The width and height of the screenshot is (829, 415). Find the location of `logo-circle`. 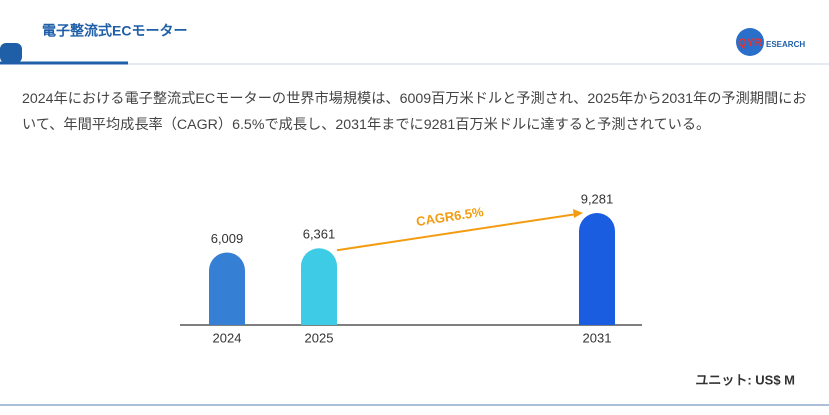

logo-circle is located at coordinates (750, 42).